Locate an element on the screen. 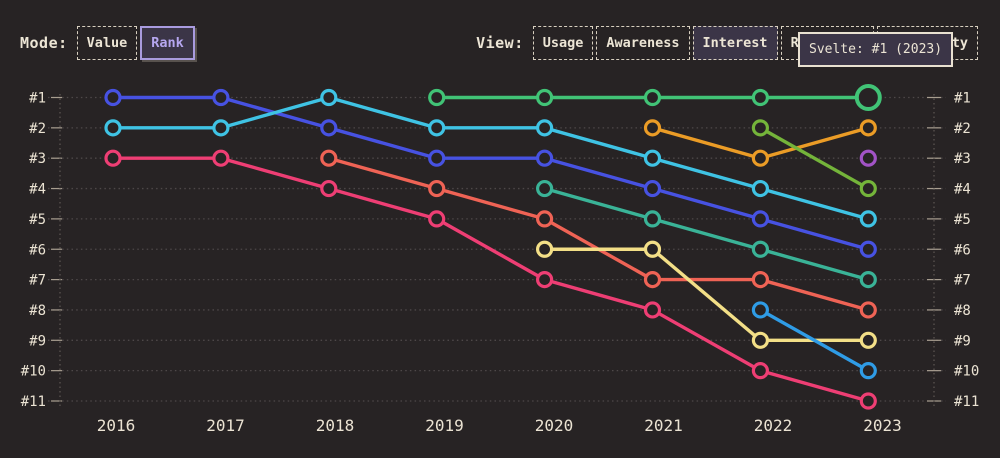  point-cyan-2023 is located at coordinates (868, 219).